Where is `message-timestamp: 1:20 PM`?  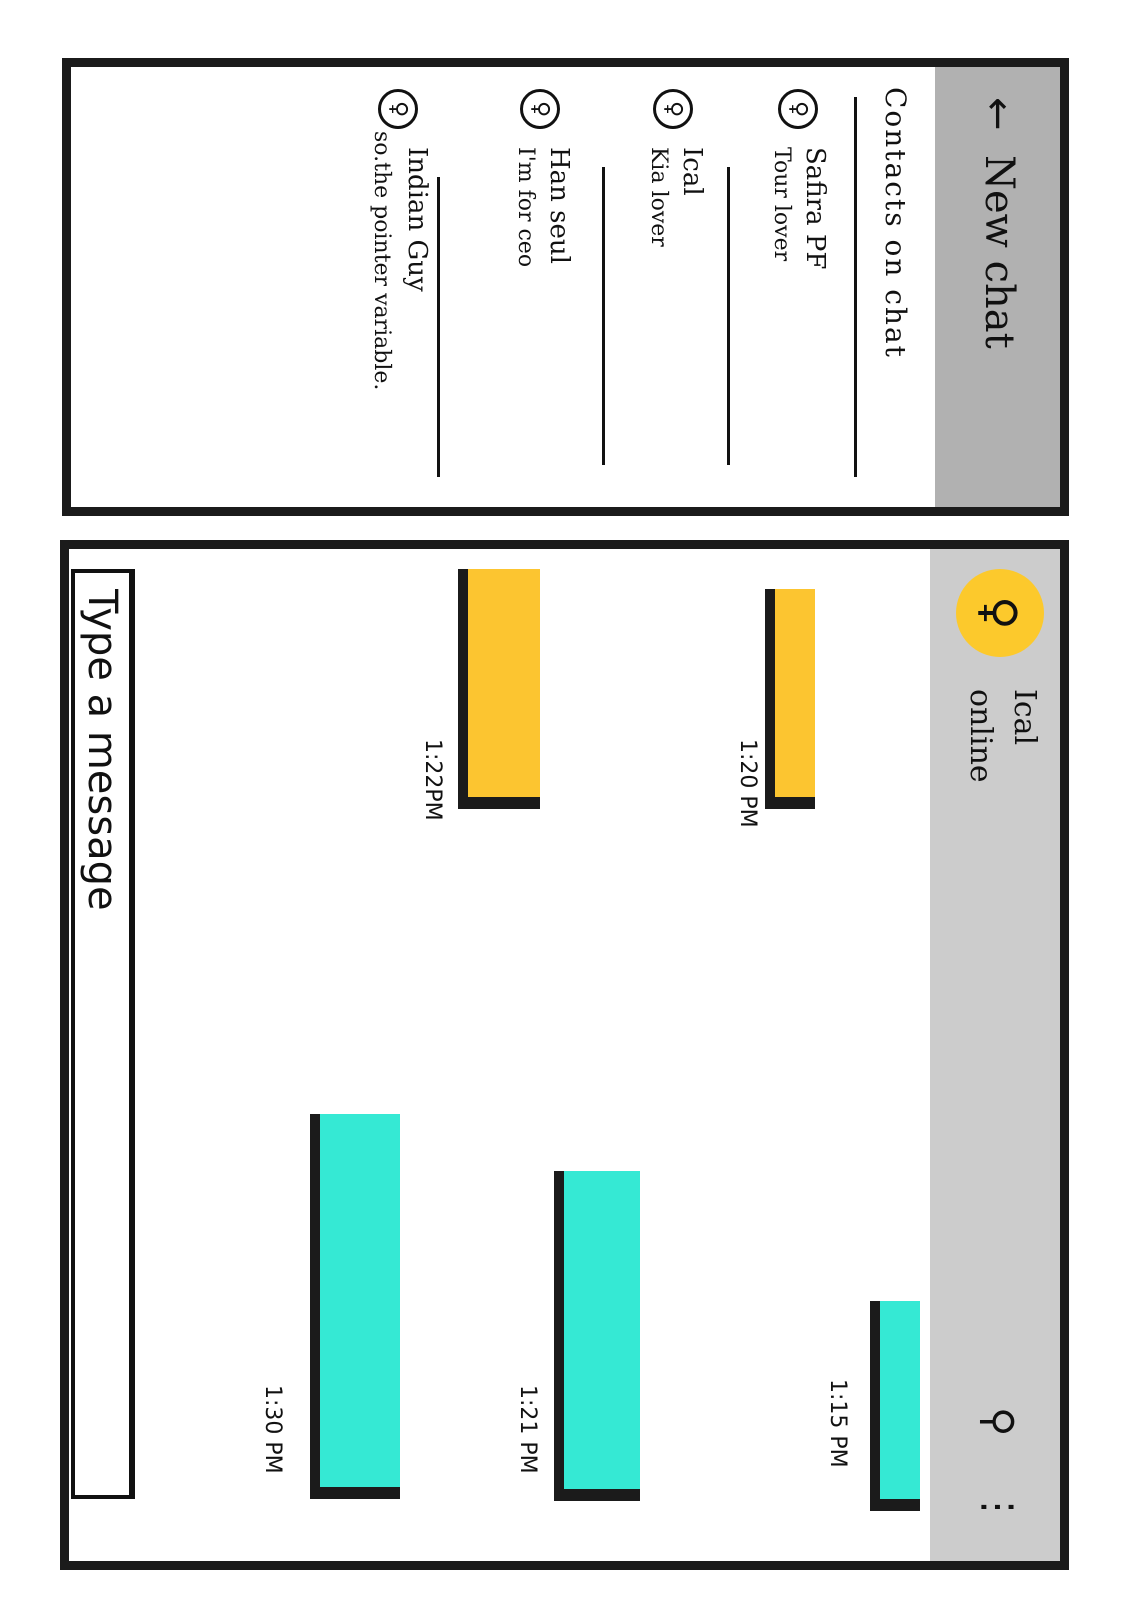
message-timestamp: 1:20 PM is located at coordinates (747, 783).